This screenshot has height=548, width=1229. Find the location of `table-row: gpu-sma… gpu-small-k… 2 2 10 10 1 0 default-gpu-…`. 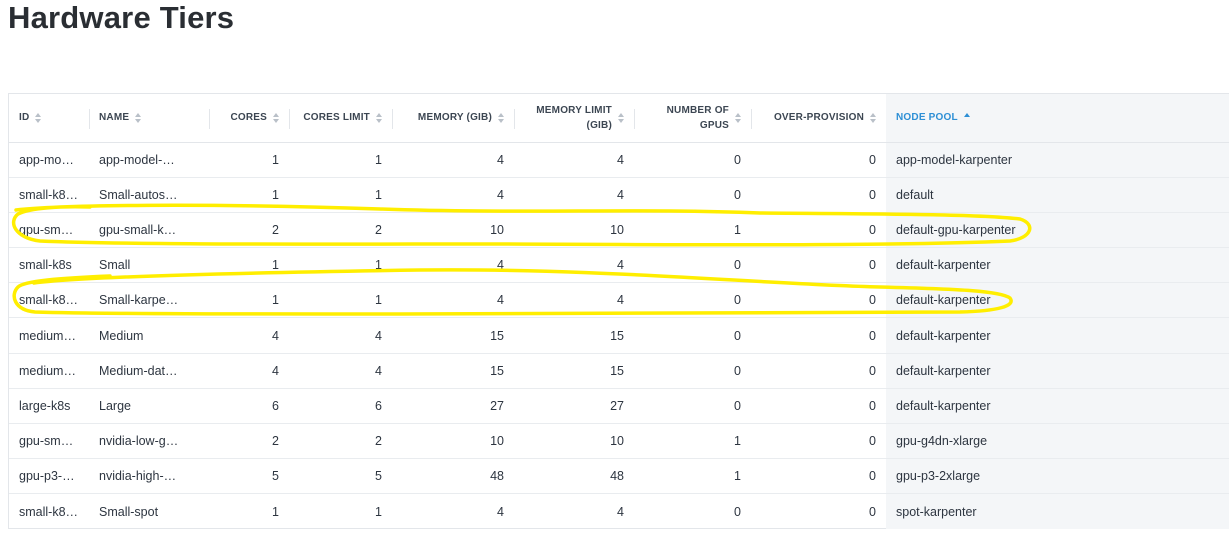

table-row: gpu-sma… gpu-small-k… 2 2 10 10 1 0 default-gpu-… is located at coordinates (619, 230).